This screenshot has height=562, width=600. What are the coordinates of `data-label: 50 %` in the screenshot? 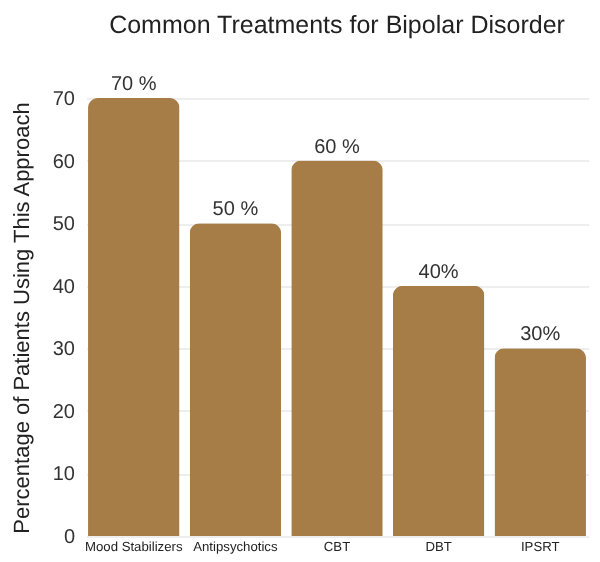 It's located at (235, 210).